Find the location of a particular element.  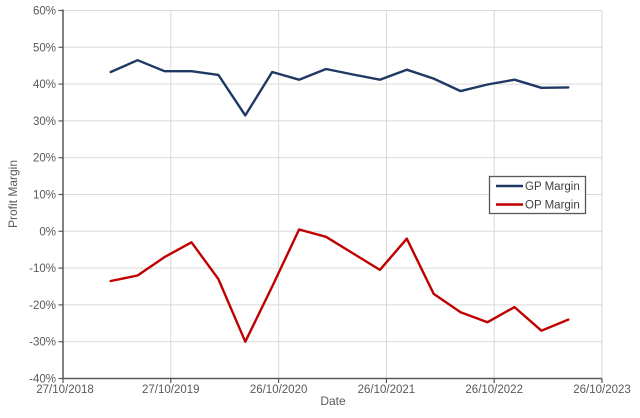

y-tick-label: 30% is located at coordinates (44, 122).